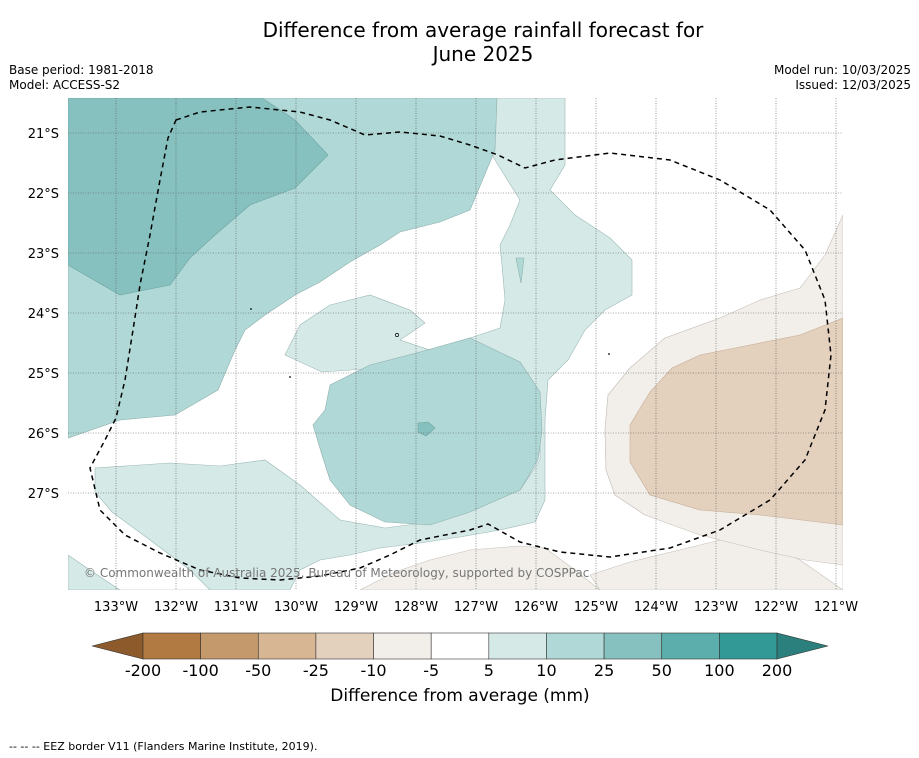 Image resolution: width=919 pixels, height=758 pixels. I want to click on lat-label: 27°S, so click(43, 494).